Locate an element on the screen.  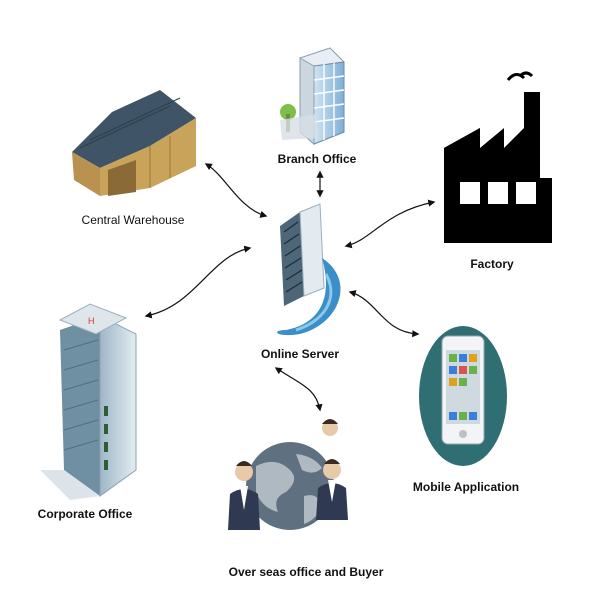
central-warehouse-label: Central Warehouse is located at coordinates (133, 220).